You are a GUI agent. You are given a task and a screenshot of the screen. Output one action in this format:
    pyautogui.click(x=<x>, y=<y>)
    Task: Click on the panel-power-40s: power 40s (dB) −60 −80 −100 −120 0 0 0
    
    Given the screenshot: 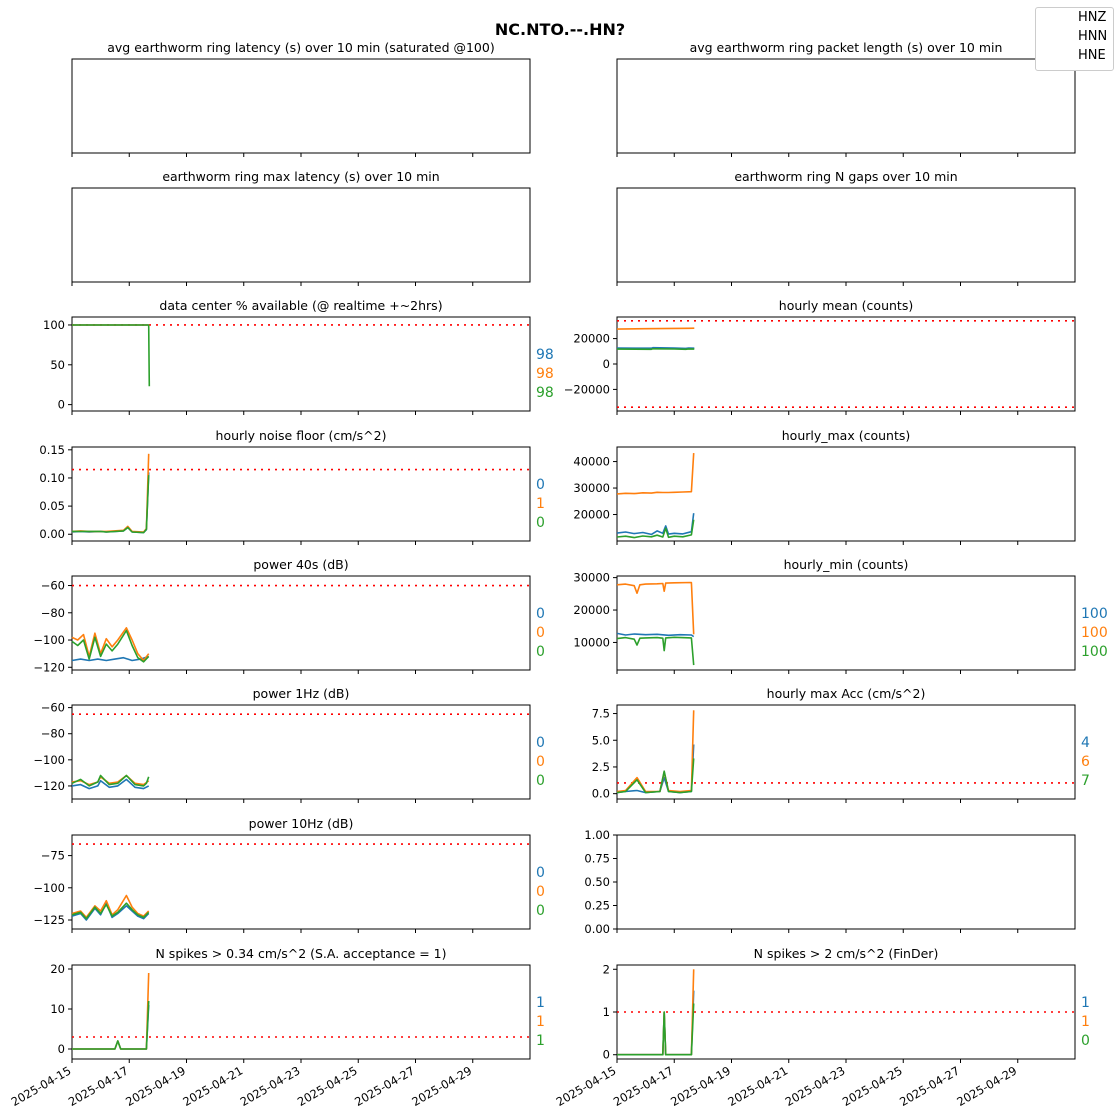 What is the action you would take?
    pyautogui.click(x=289, y=615)
    